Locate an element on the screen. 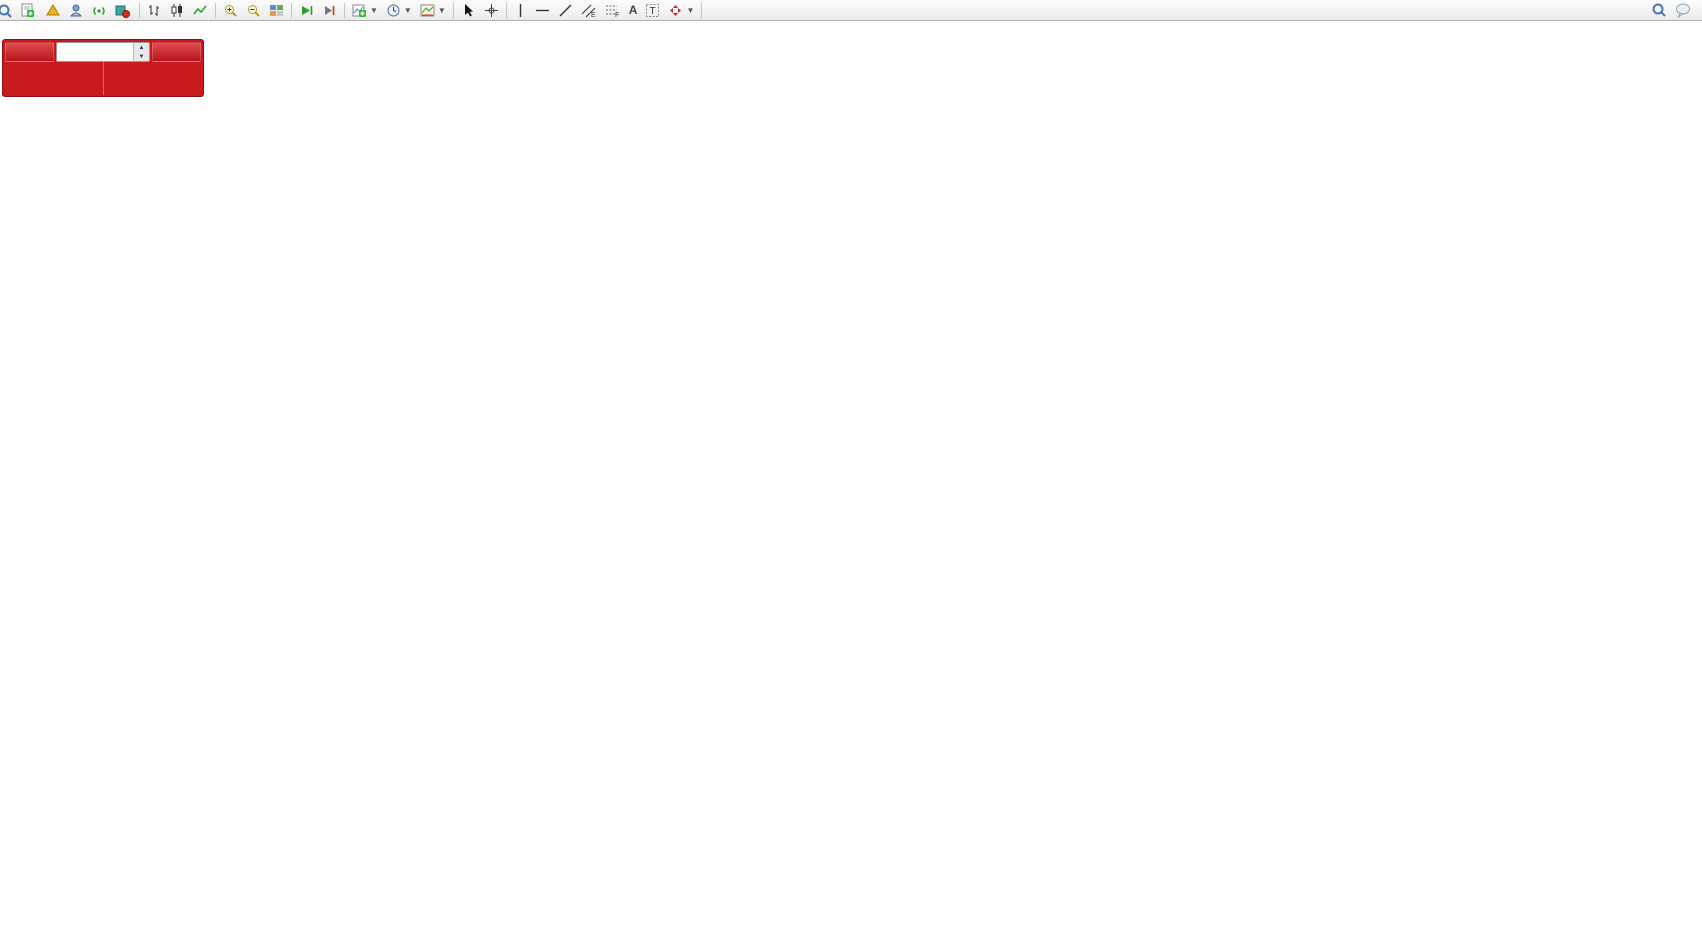 Image resolution: width=1702 pixels, height=941 pixels. arrows-tool: ▼ is located at coordinates (681, 10).